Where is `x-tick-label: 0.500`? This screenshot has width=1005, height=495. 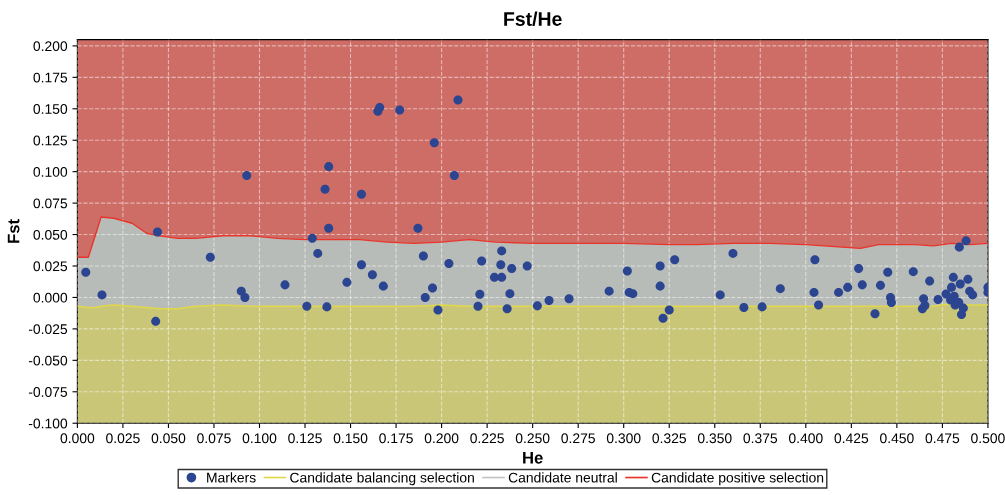
x-tick-label: 0.500 is located at coordinates (988, 438).